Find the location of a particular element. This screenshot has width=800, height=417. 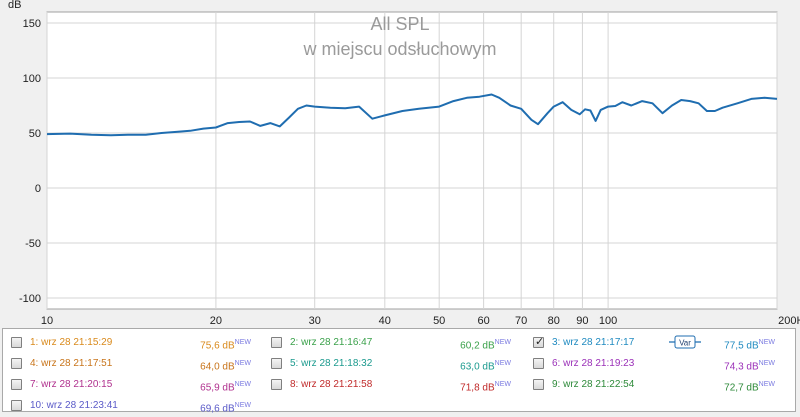

y-tick-labels: 150 100 50 0 -50 -100 is located at coordinates (30, 161).